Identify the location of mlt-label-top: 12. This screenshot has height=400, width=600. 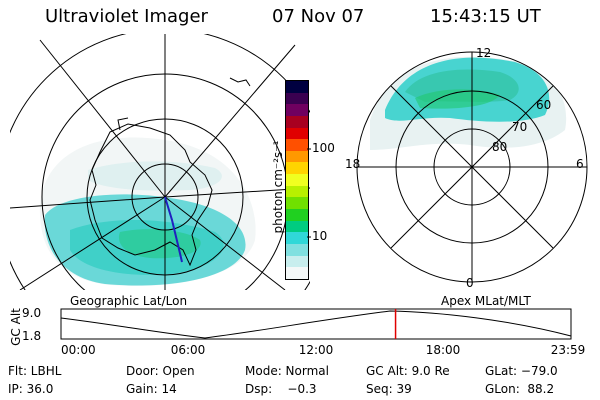
(484, 53).